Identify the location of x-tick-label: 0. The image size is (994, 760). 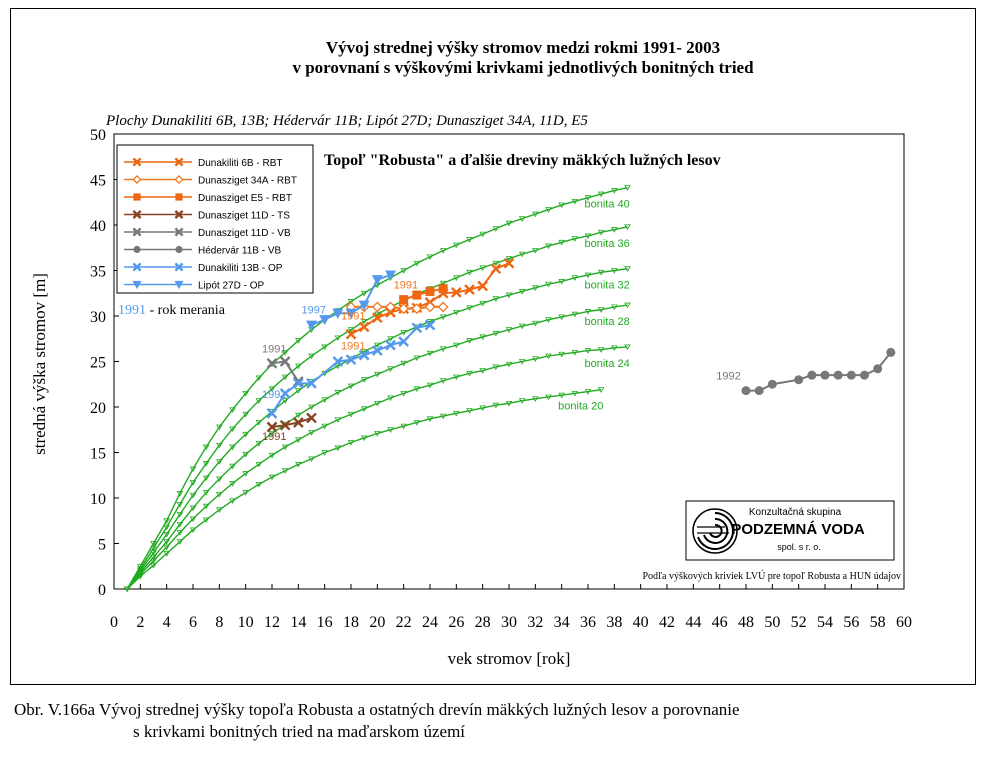
(114, 622).